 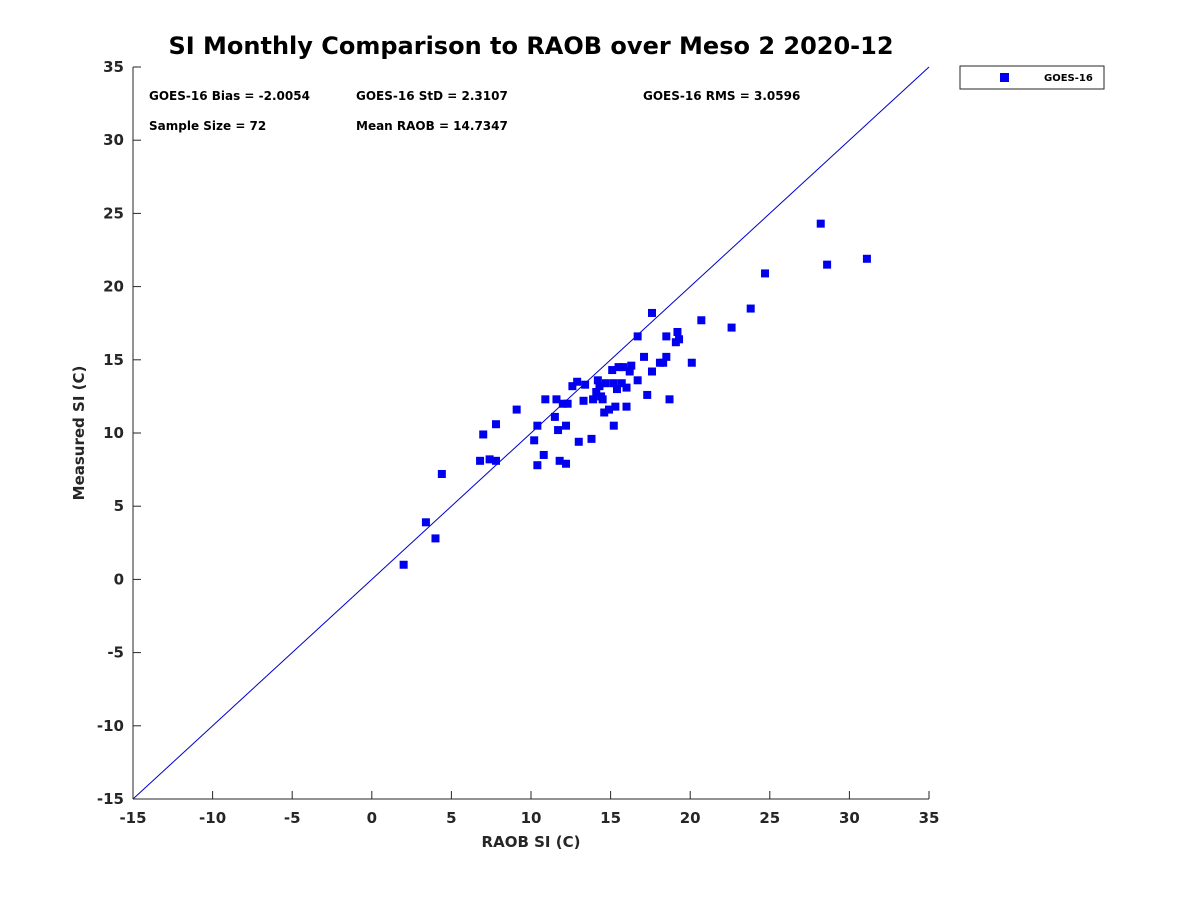 I want to click on x-tick-label: 30, so click(x=849, y=818).